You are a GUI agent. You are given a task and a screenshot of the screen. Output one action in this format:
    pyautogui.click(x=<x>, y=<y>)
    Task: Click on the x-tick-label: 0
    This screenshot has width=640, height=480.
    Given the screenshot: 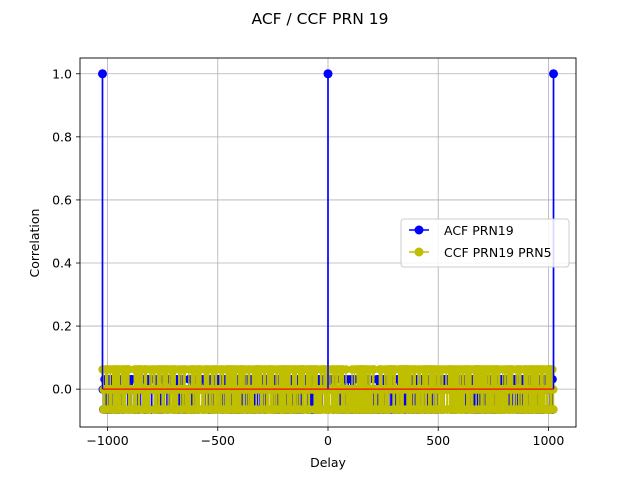 What is the action you would take?
    pyautogui.click(x=328, y=440)
    